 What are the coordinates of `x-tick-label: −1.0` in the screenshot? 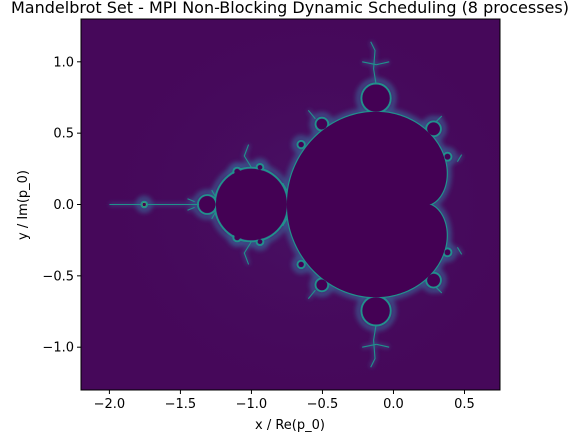 It's located at (252, 404).